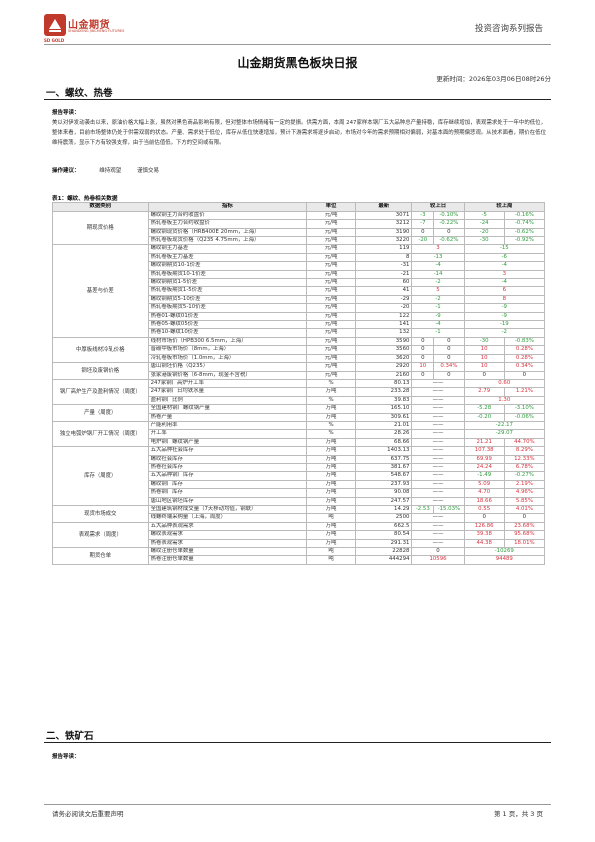 The image size is (595, 842). What do you see at coordinates (383, 459) in the screenshot?
I see `latest-value-cell: 637.75` at bounding box center [383, 459].